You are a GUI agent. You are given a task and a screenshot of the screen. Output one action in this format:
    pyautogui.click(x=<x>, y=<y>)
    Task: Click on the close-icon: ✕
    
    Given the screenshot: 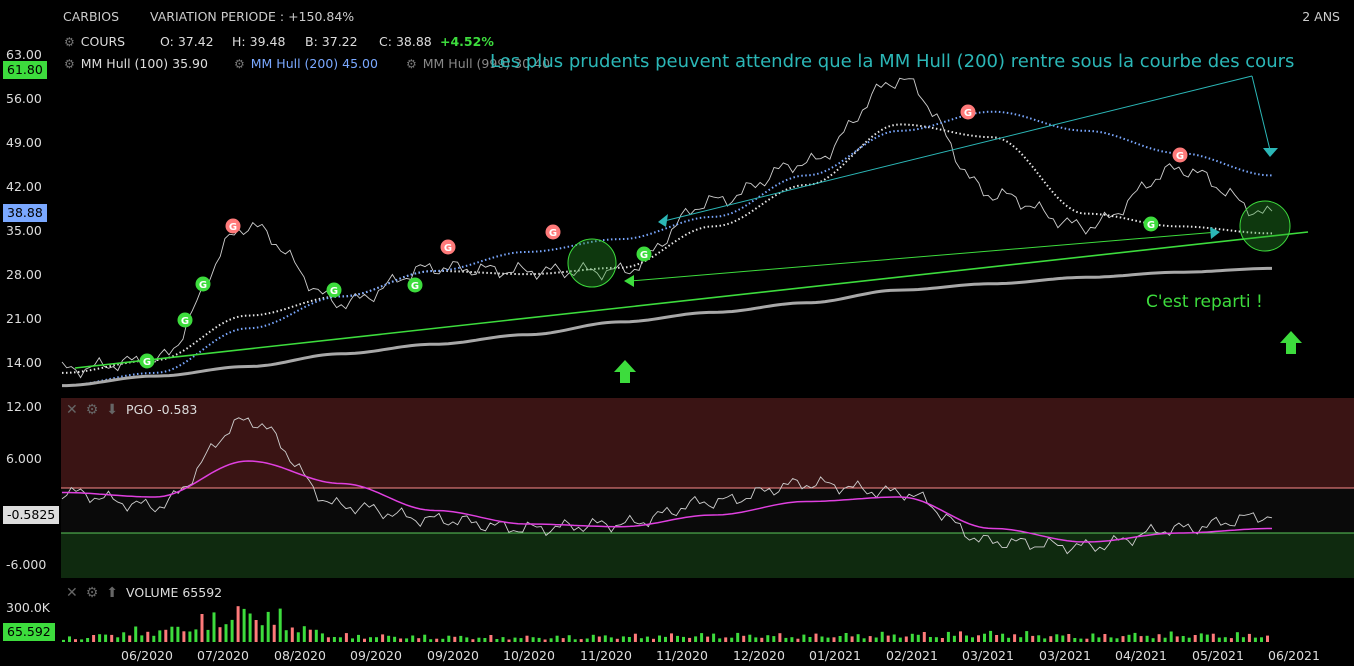 What is the action you would take?
    pyautogui.click(x=72, y=410)
    